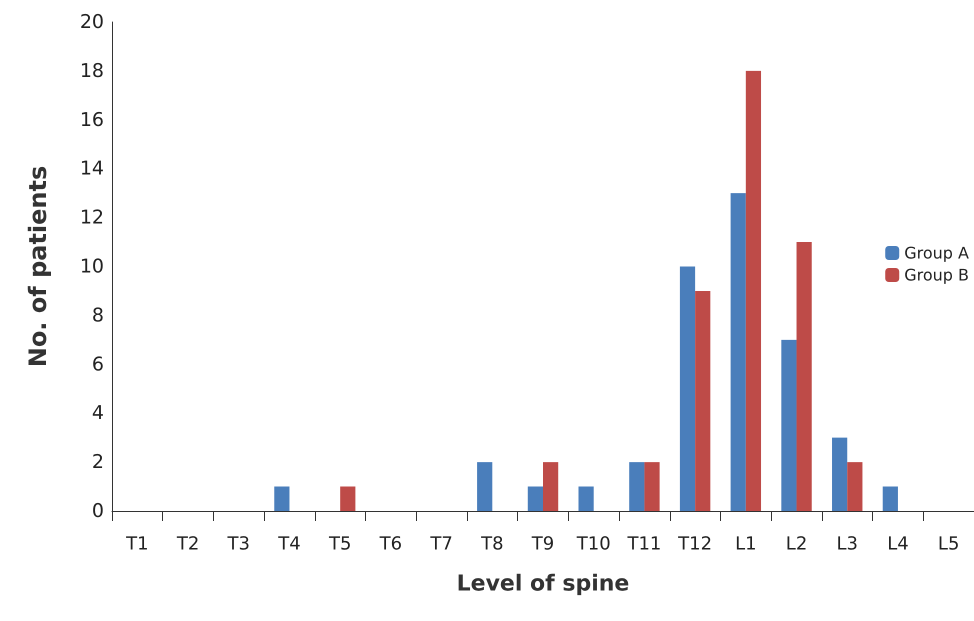  Describe the element at coordinates (441, 544) in the screenshot. I see `x-tick-label: T7` at that location.